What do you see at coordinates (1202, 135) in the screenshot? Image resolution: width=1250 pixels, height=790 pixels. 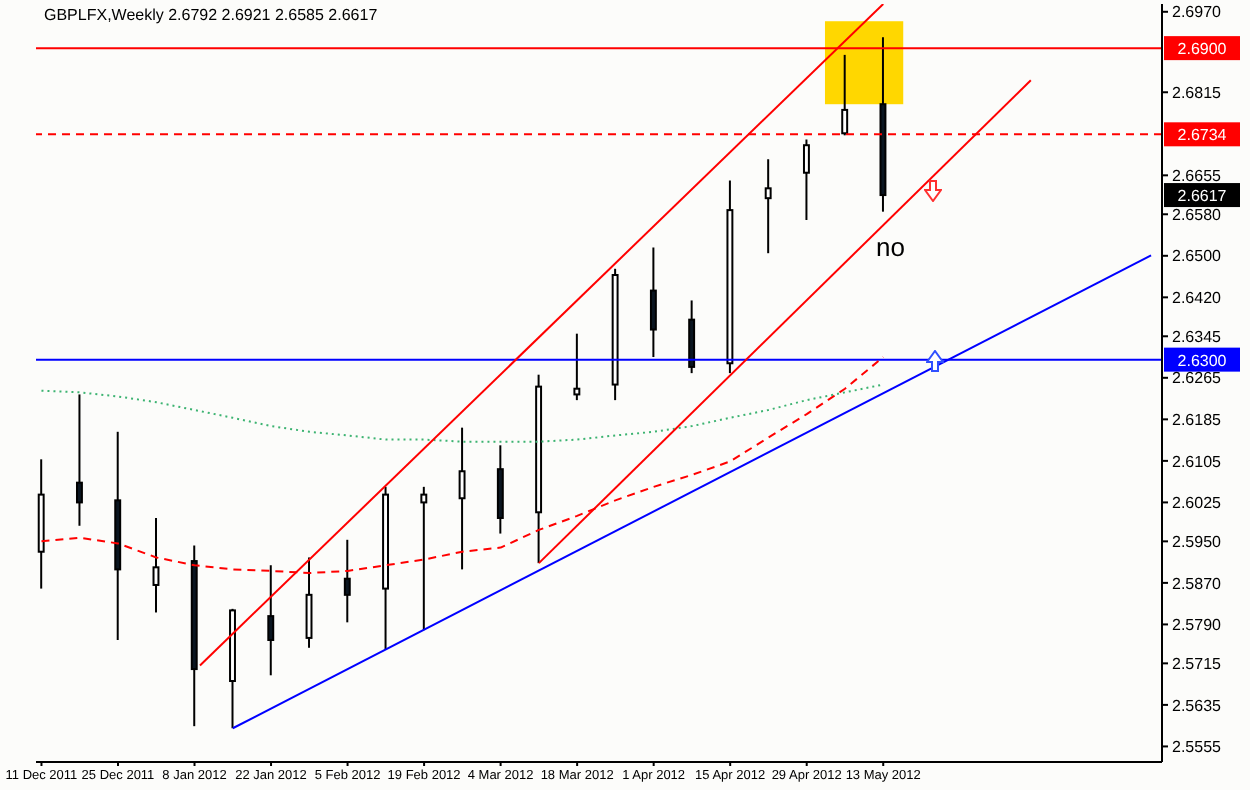 I see `ref-line-label: 2.6734` at bounding box center [1202, 135].